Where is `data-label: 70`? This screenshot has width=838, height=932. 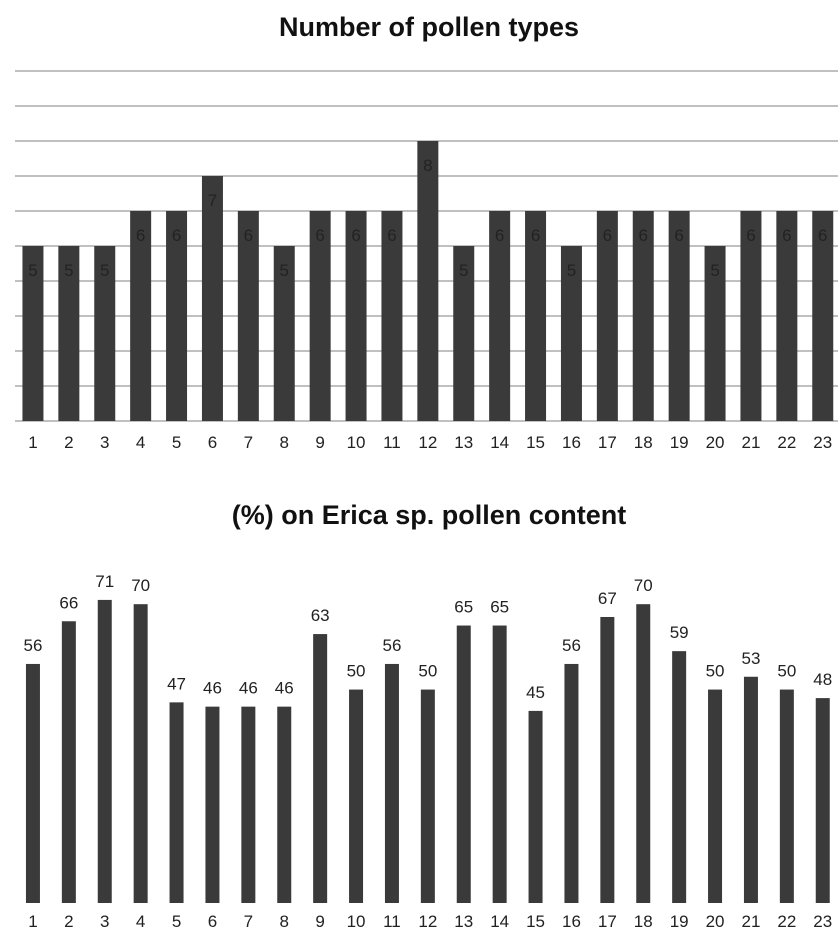 data-label: 70 is located at coordinates (140, 585).